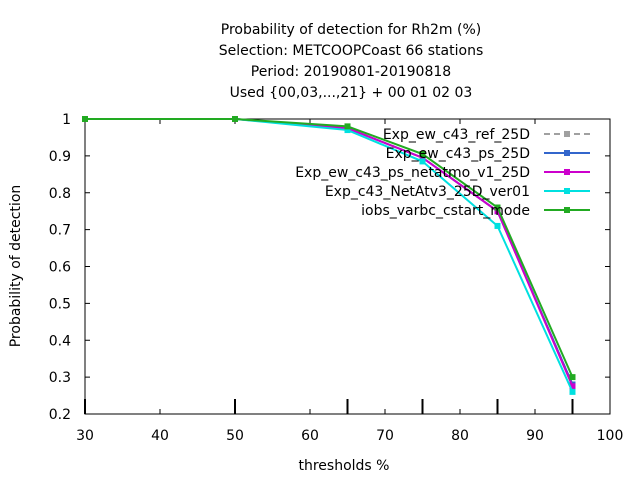  I want to click on x-tick-label: 80, so click(460, 436).